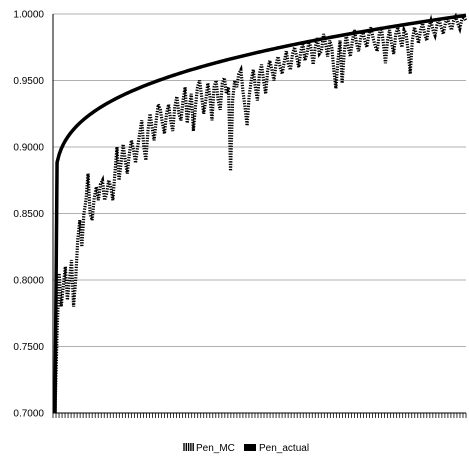 The width and height of the screenshot is (469, 464). I want to click on y-tick-label: 0.9000, so click(28, 148).